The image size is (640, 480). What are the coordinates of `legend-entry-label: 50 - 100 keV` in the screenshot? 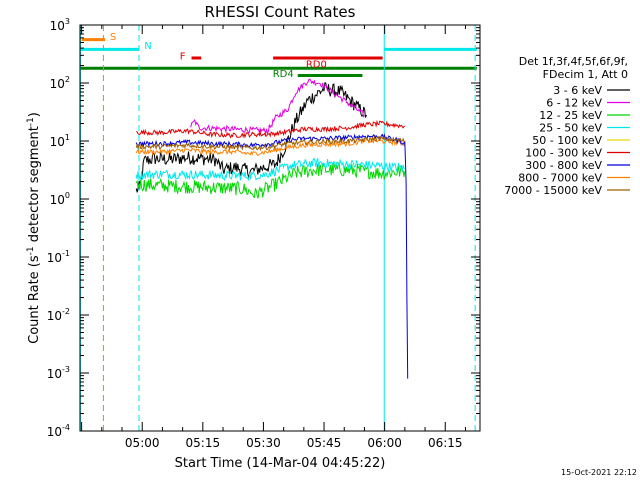 It's located at (567, 140).